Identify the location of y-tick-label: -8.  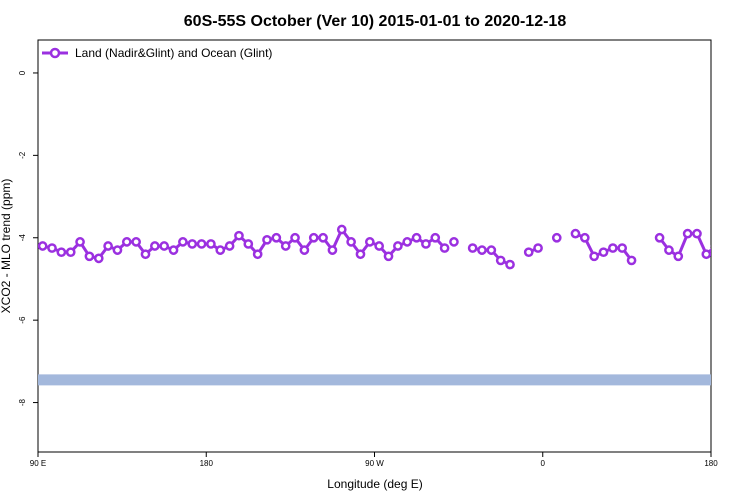
(22, 402).